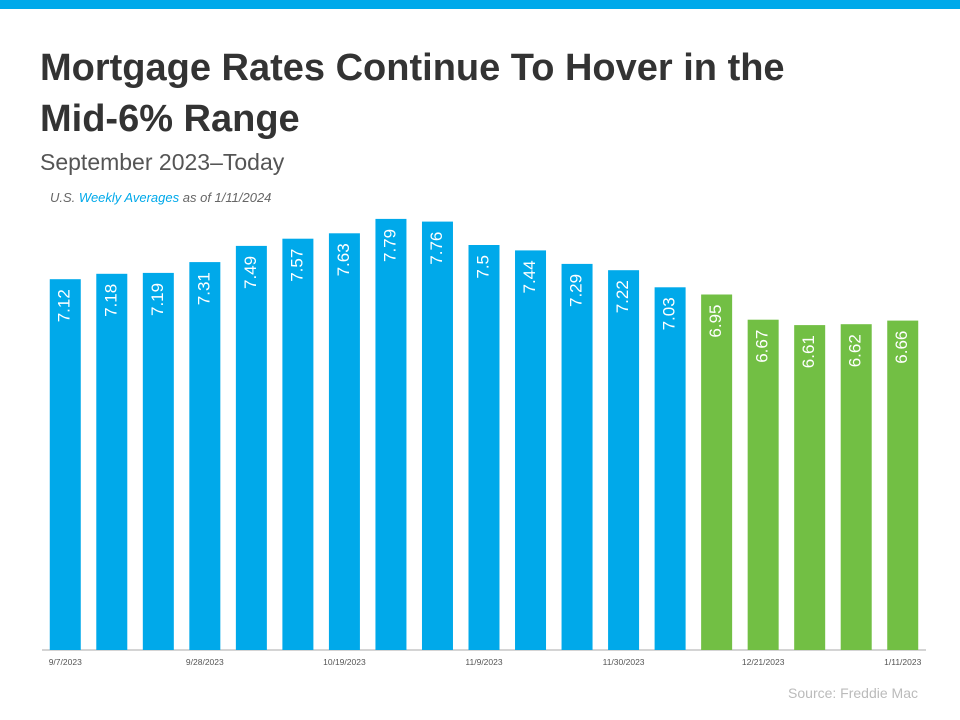 This screenshot has width=960, height=720. Describe the element at coordinates (715, 321) in the screenshot. I see `value-label: 6.95` at that location.